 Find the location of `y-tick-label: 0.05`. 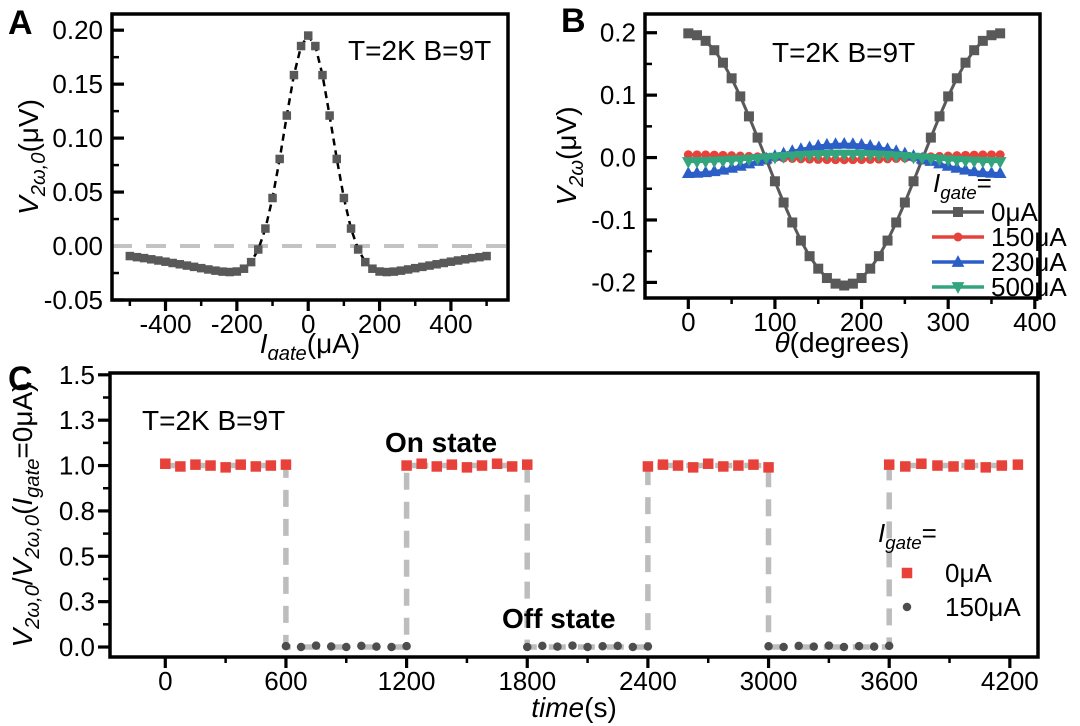

y-tick-label: 0.05 is located at coordinates (77, 192).